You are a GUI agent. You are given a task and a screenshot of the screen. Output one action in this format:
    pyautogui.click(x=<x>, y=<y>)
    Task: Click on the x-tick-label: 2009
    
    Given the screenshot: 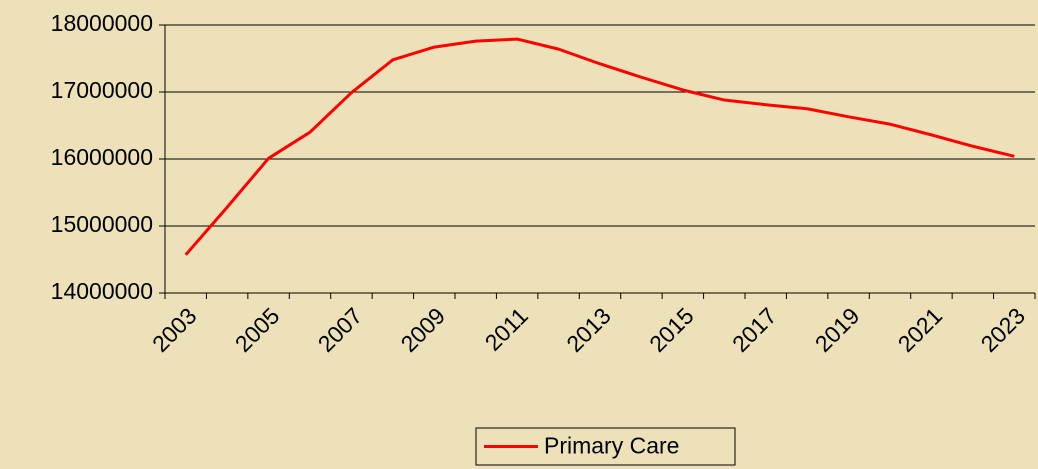 What is the action you would take?
    pyautogui.click(x=423, y=329)
    